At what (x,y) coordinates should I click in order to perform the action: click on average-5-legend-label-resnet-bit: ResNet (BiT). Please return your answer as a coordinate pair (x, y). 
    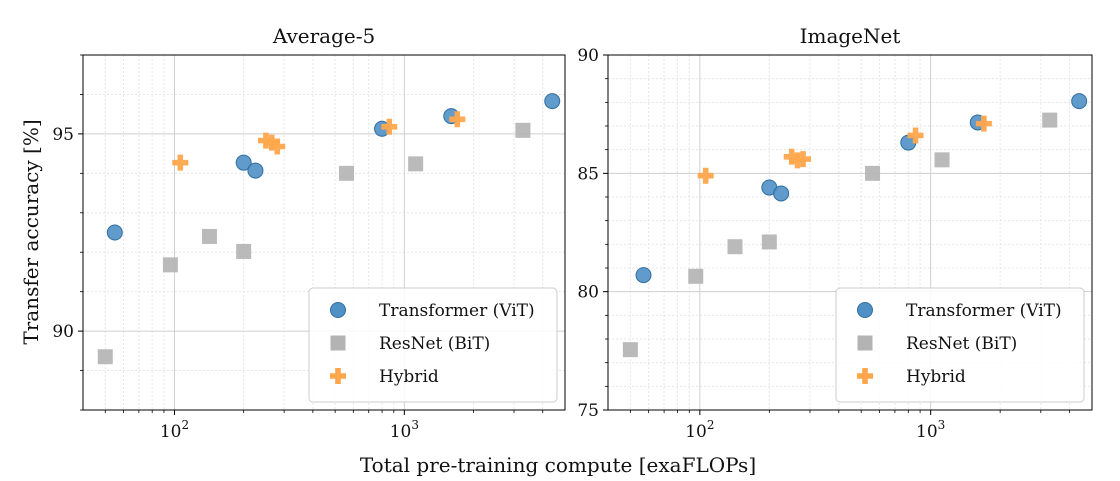
    Looking at the image, I should click on (434, 344).